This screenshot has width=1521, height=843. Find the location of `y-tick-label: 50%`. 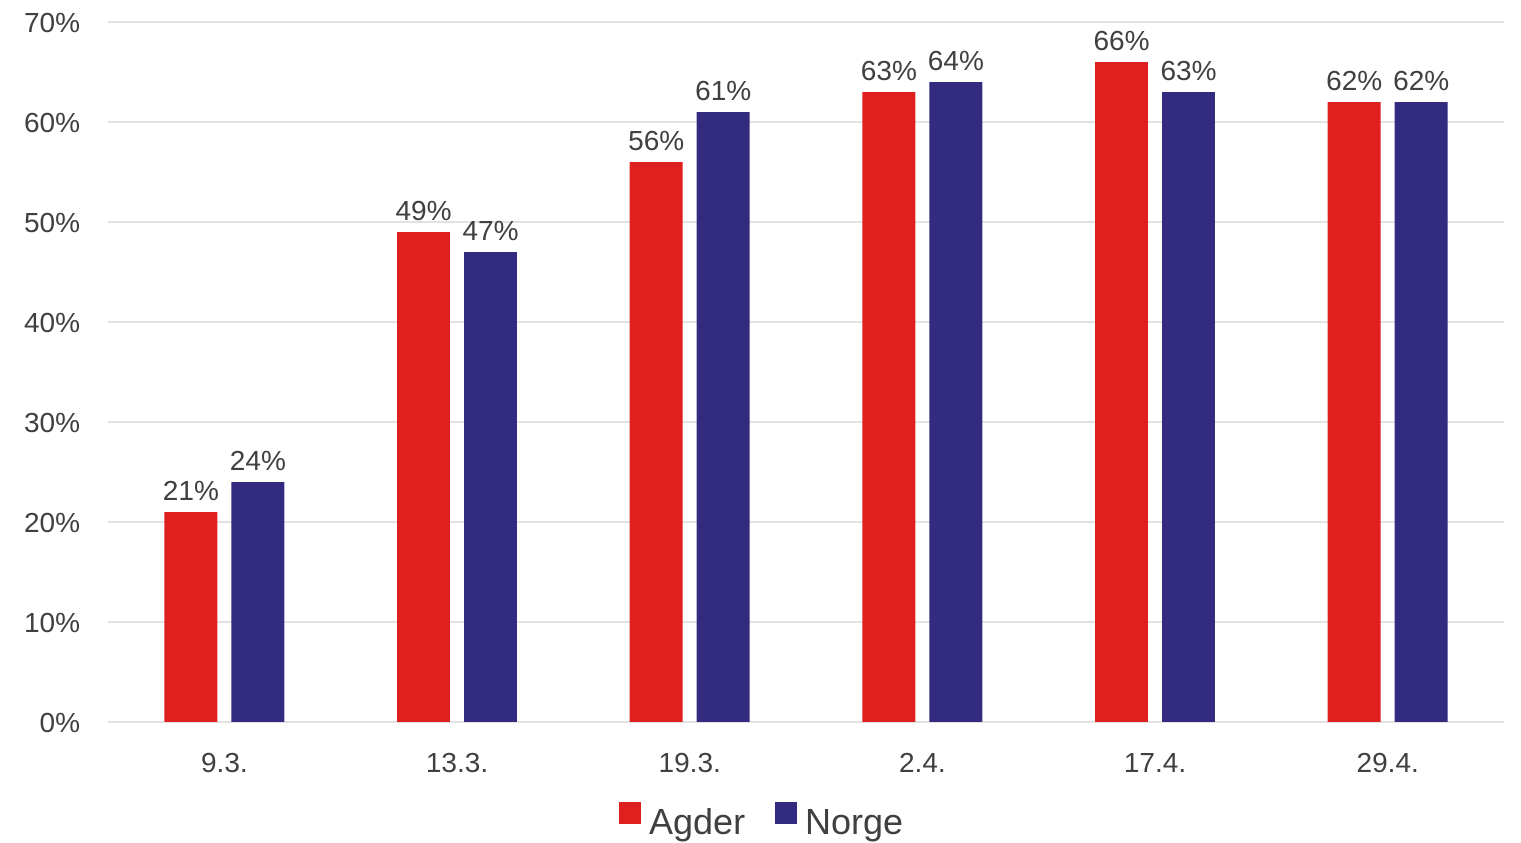

y-tick-label: 50% is located at coordinates (52, 222).